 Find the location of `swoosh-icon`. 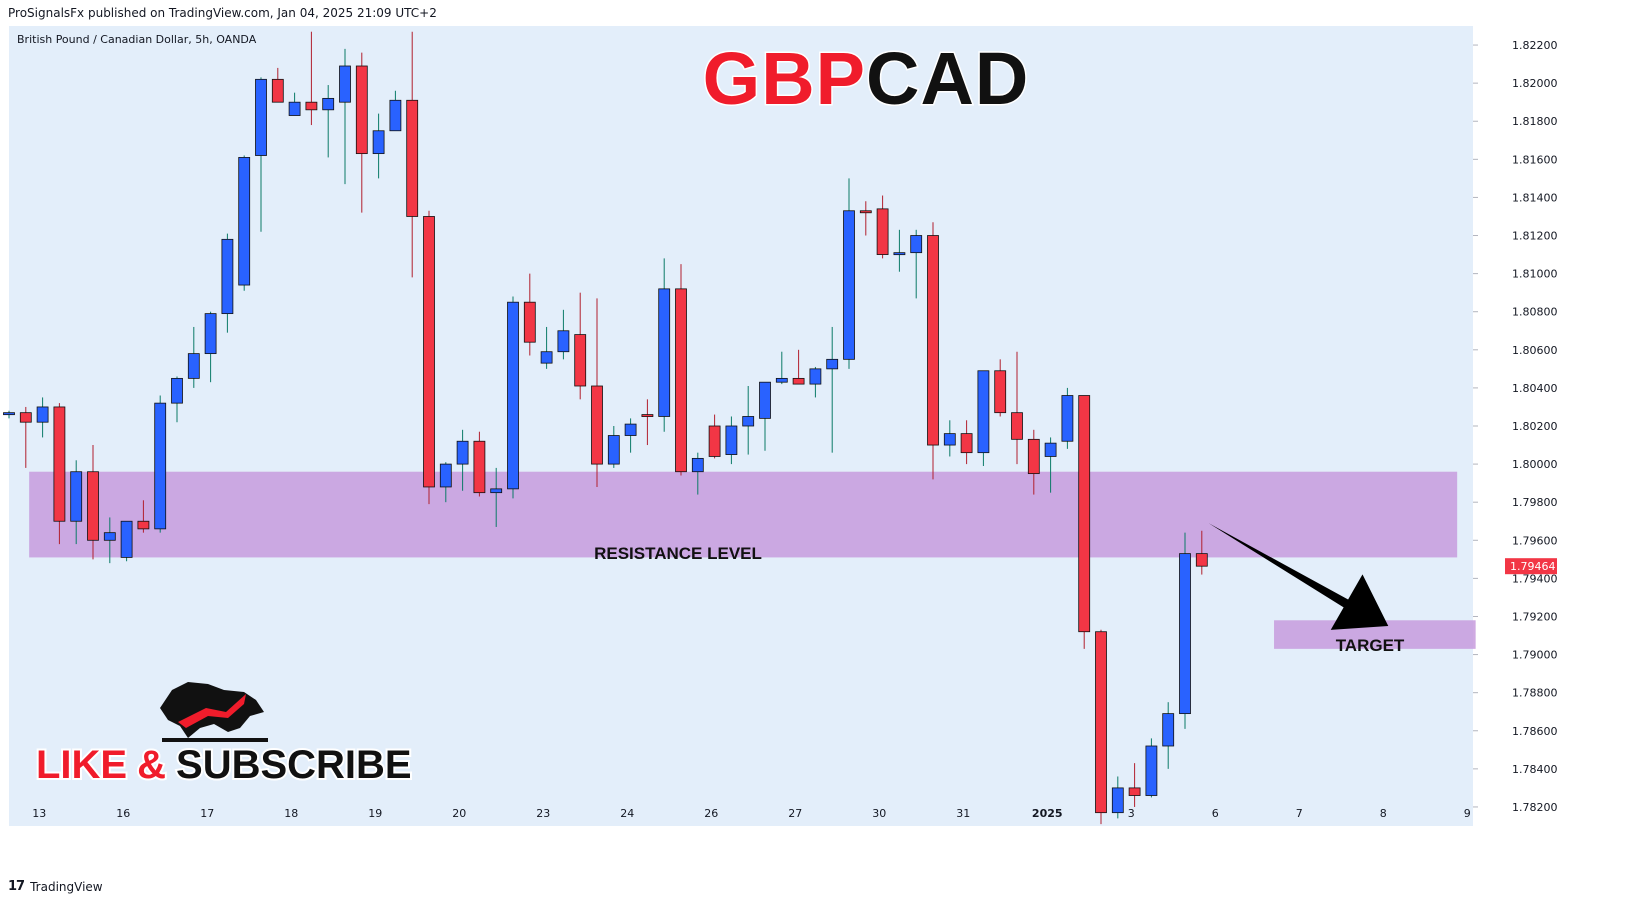

swoosh-icon is located at coordinates (212, 711).